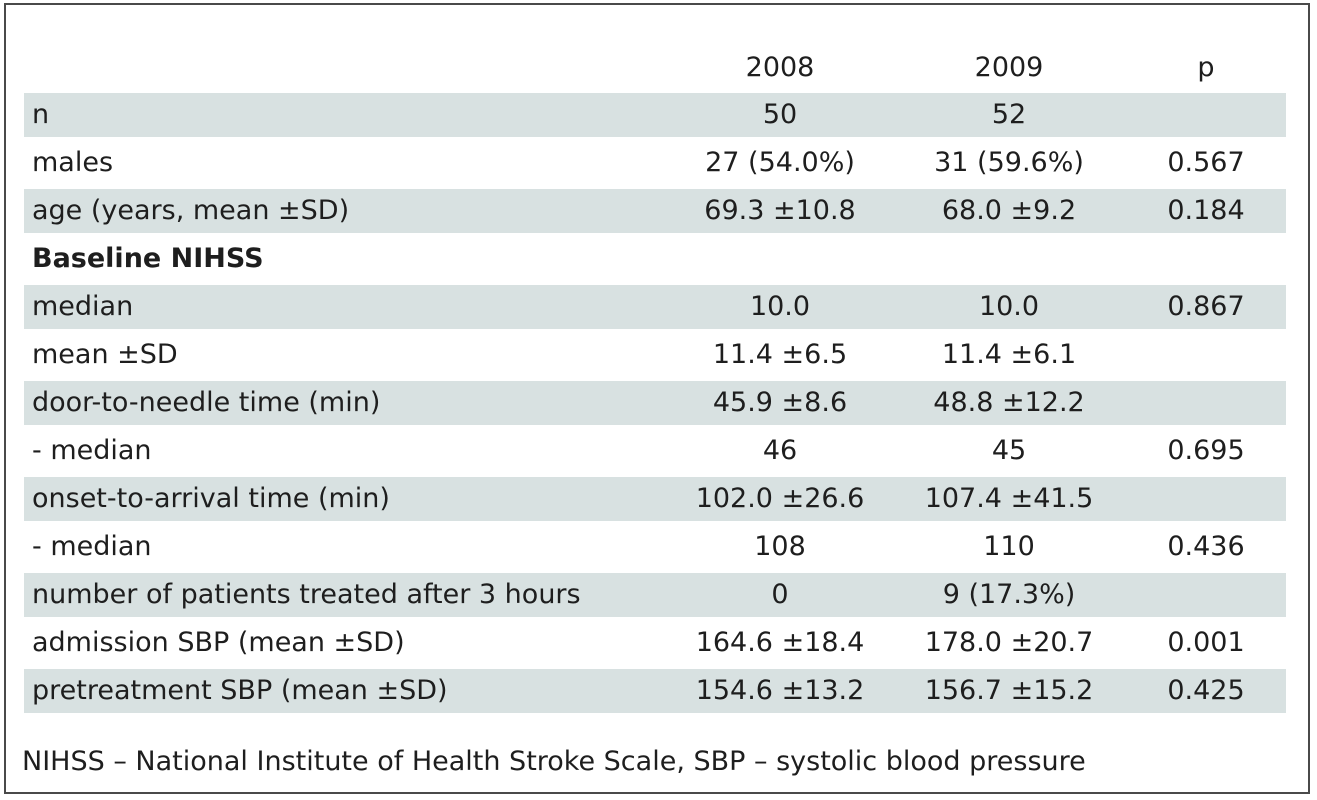  I want to click on cell-p: 0.184, so click(1206, 210).